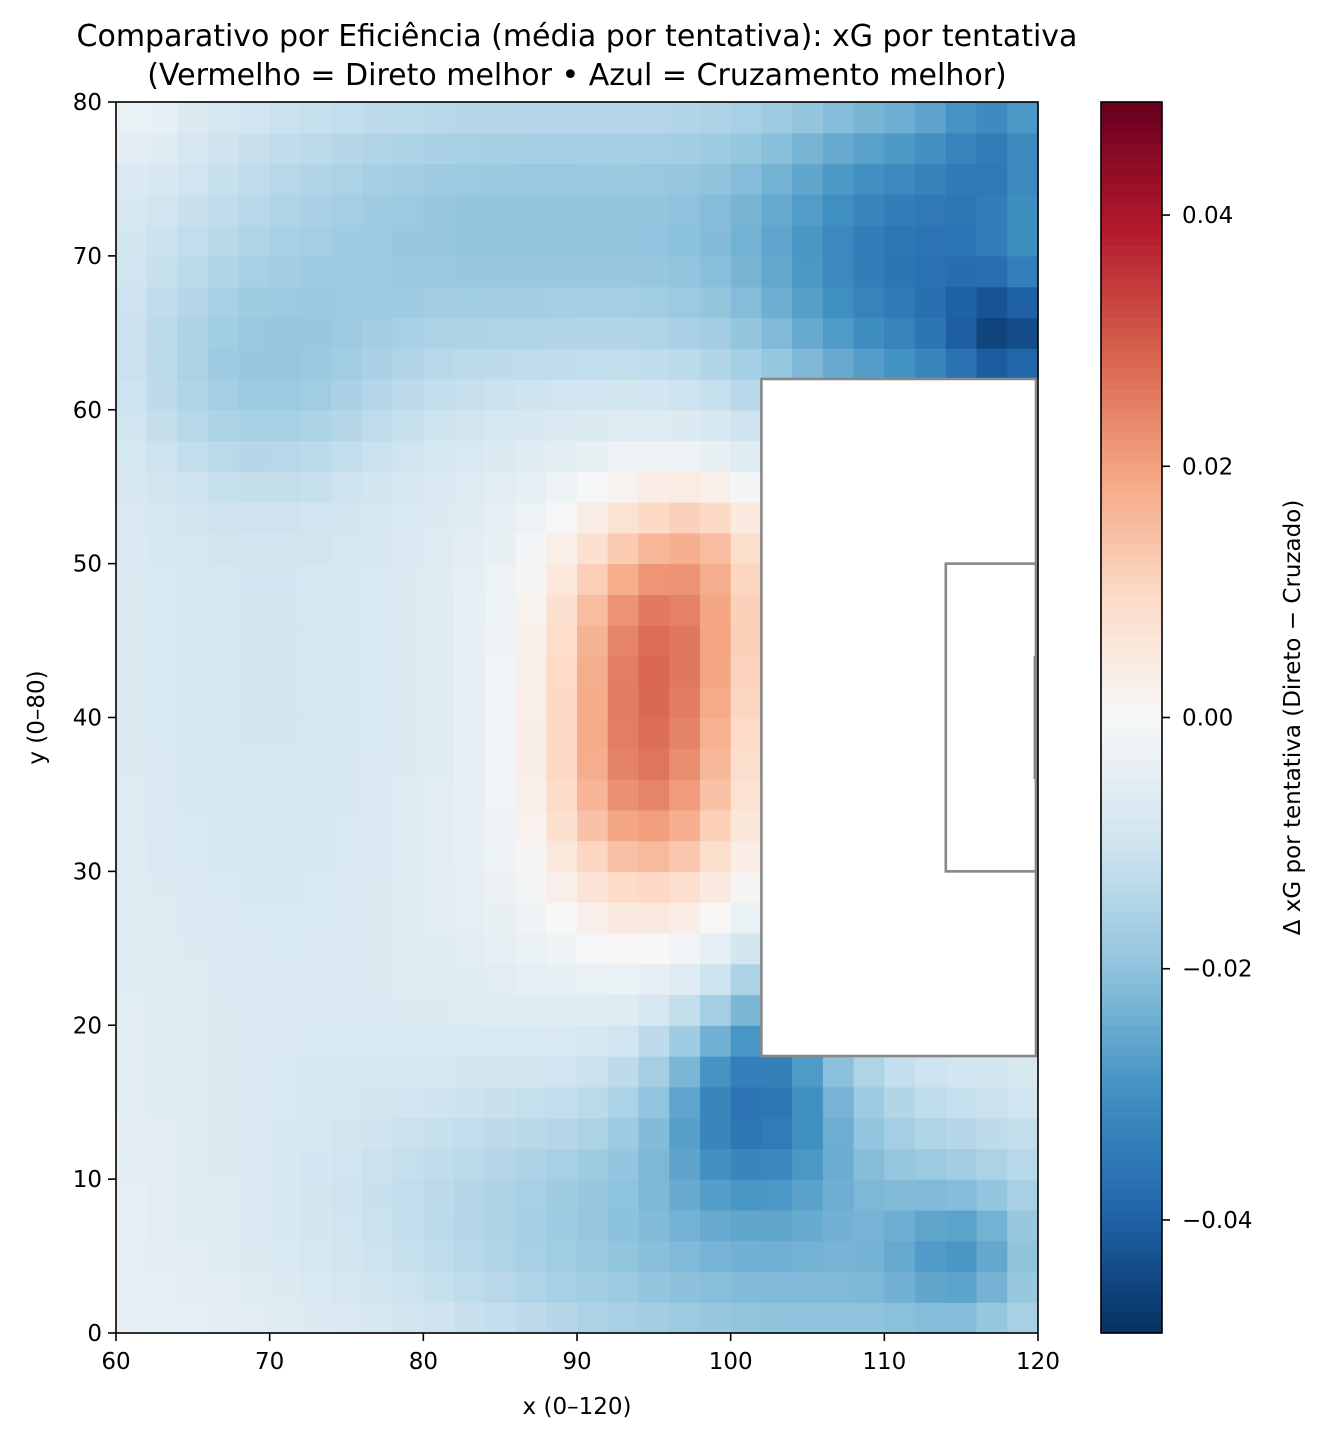 This screenshot has height=1440, width=1325. What do you see at coordinates (1207, 719) in the screenshot?
I see `colorbar-tick-label: 0.00` at bounding box center [1207, 719].